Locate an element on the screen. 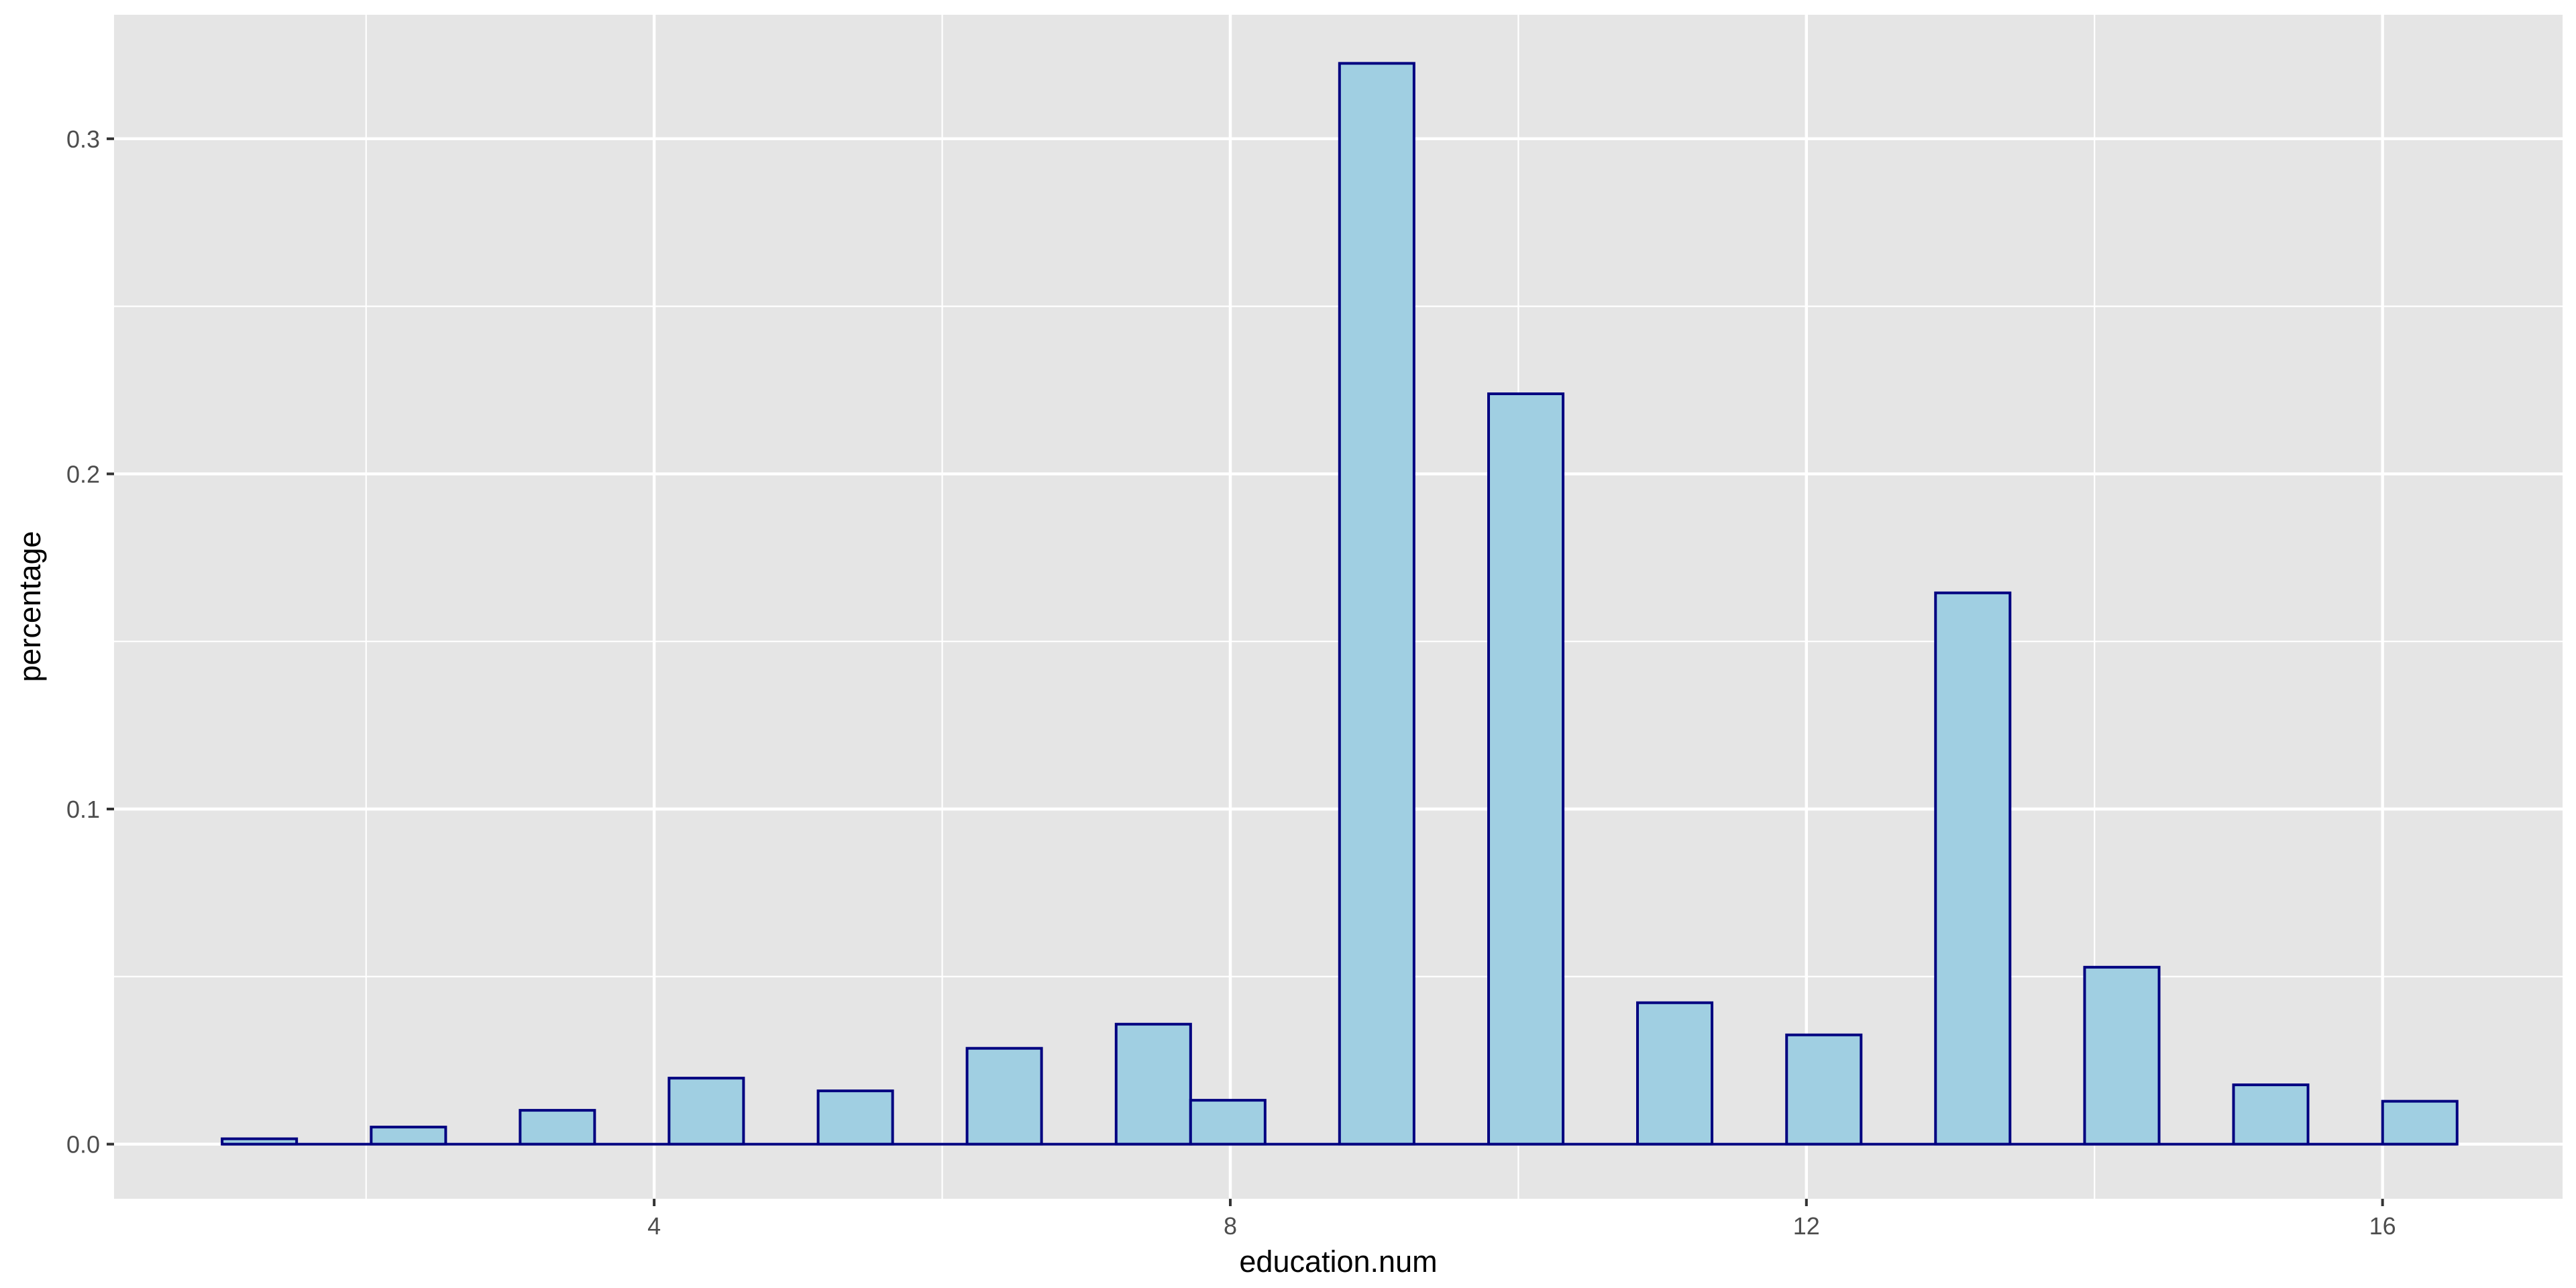 The height and width of the screenshot is (1288, 2576). x-tick-label: 12 is located at coordinates (1806, 1226).